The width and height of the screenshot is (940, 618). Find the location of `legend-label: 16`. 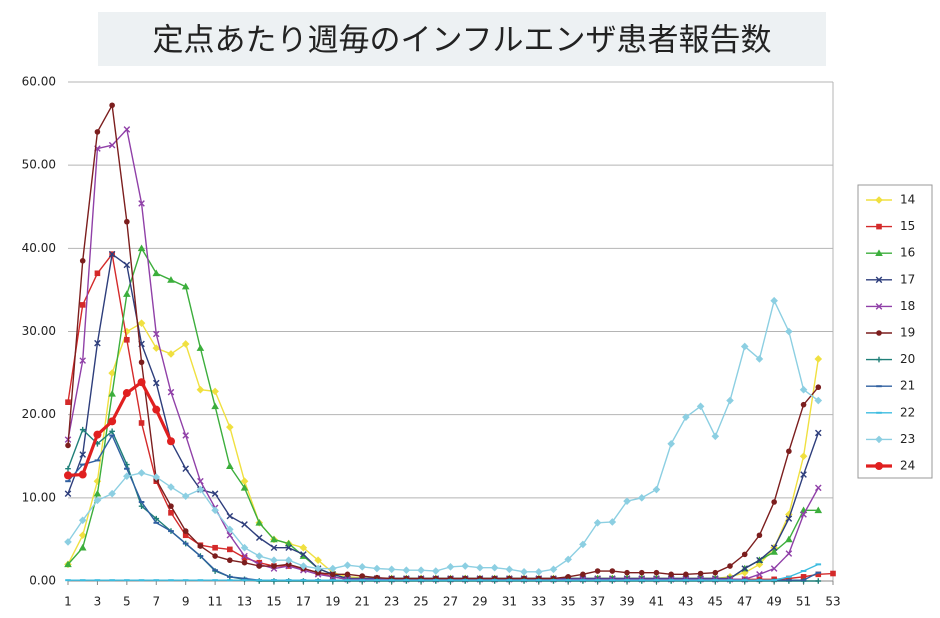

legend-label: 16 is located at coordinates (907, 253).